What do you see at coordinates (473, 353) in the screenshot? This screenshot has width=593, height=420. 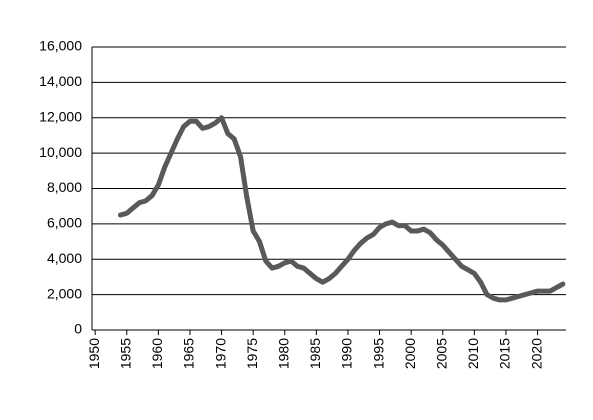 I see `x-tick-label: 2010` at bounding box center [473, 353].